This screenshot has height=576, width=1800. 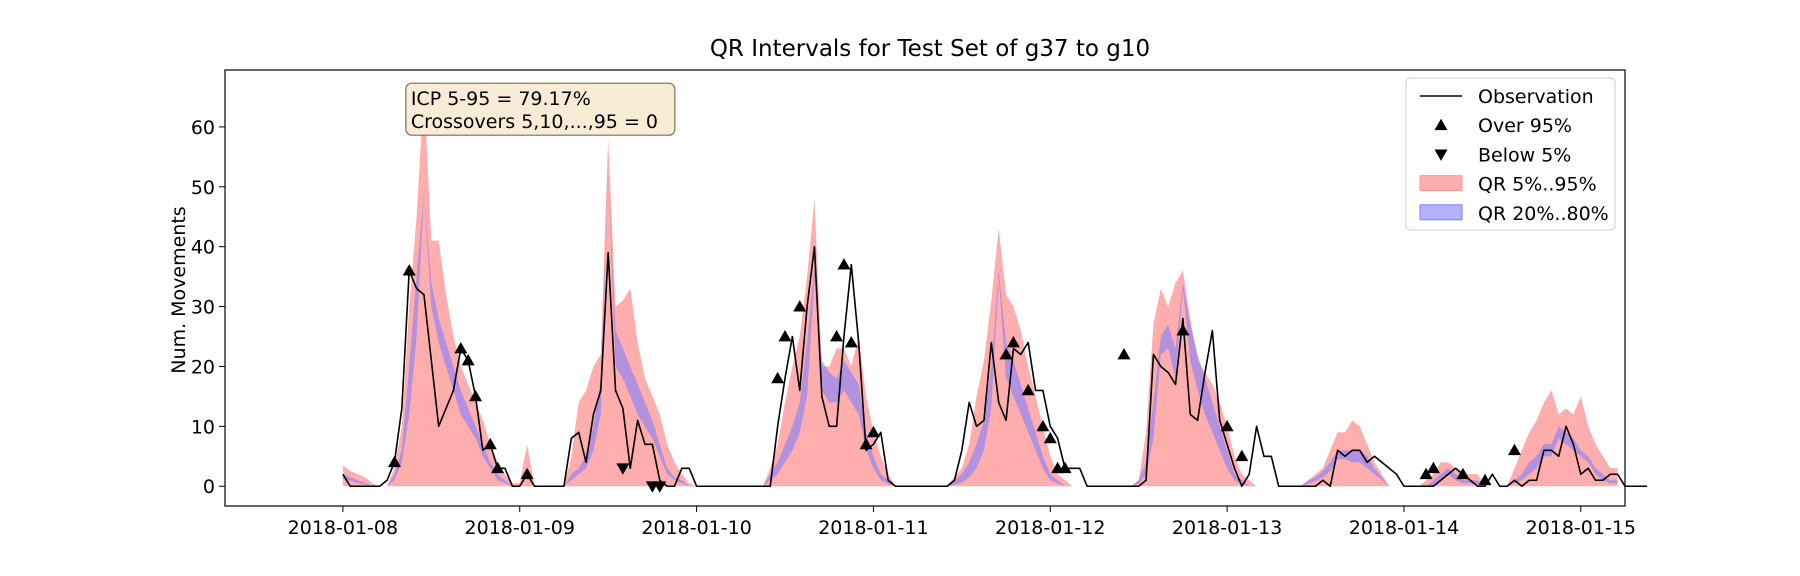 I want to click on legend-up-triangle-icon, so click(x=1441, y=124).